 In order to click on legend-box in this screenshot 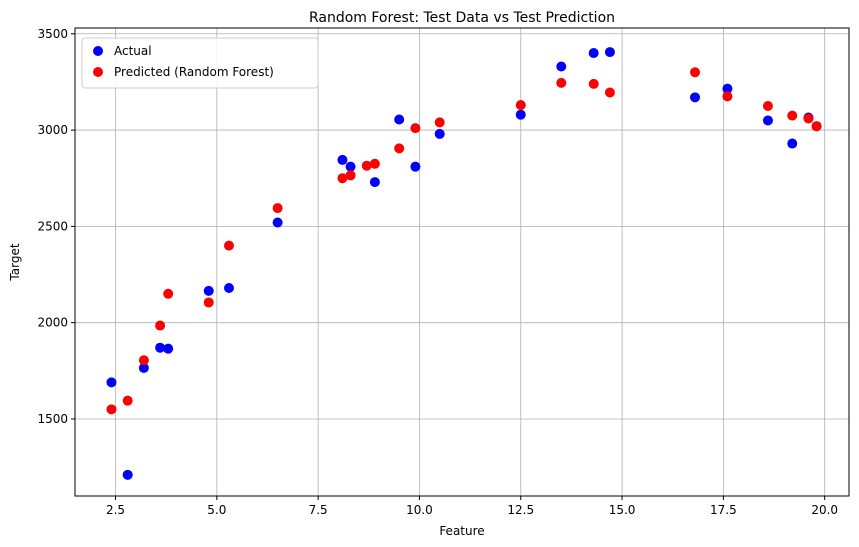, I will do `click(200, 63)`.